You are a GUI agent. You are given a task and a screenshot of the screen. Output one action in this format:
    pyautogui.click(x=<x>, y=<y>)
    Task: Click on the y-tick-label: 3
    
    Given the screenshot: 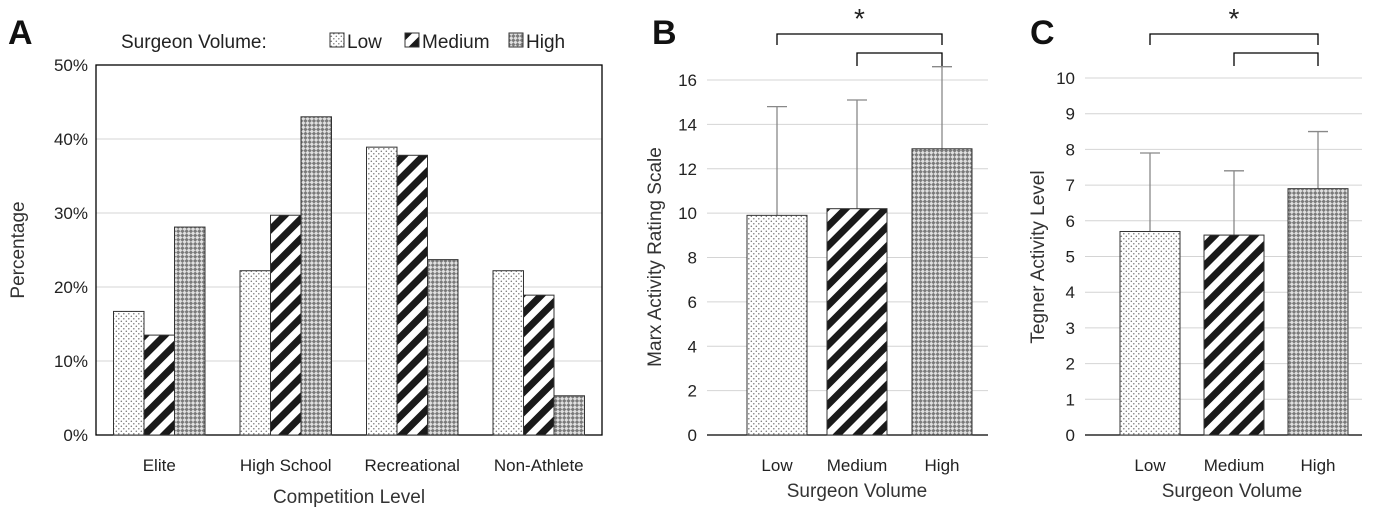 What is the action you would take?
    pyautogui.click(x=1070, y=328)
    